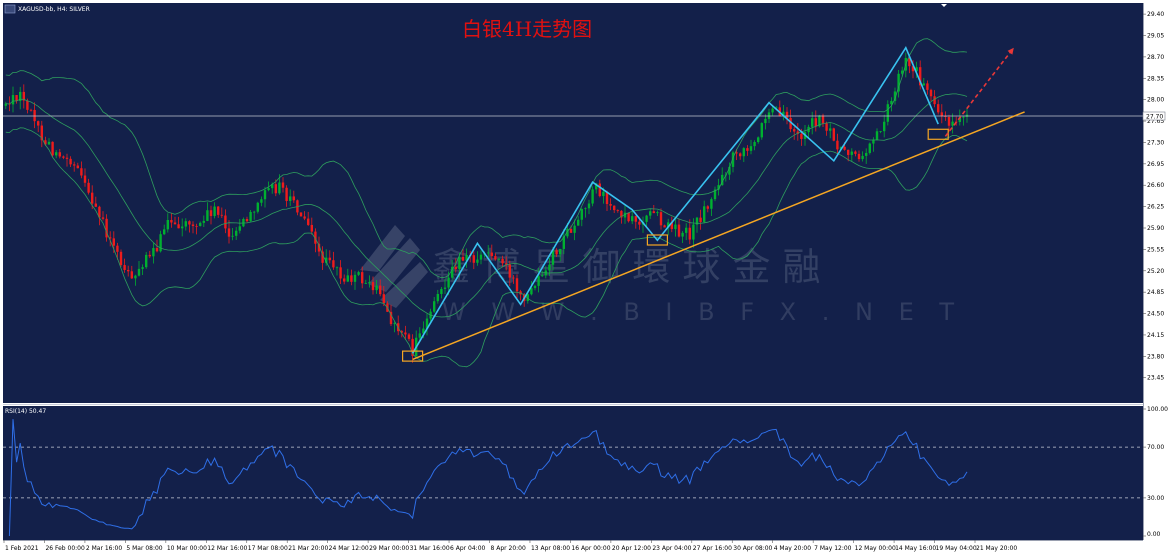  What do you see at coordinates (1155, 498) in the screenshot?
I see `rsi-tick-label: 30.00` at bounding box center [1155, 498].